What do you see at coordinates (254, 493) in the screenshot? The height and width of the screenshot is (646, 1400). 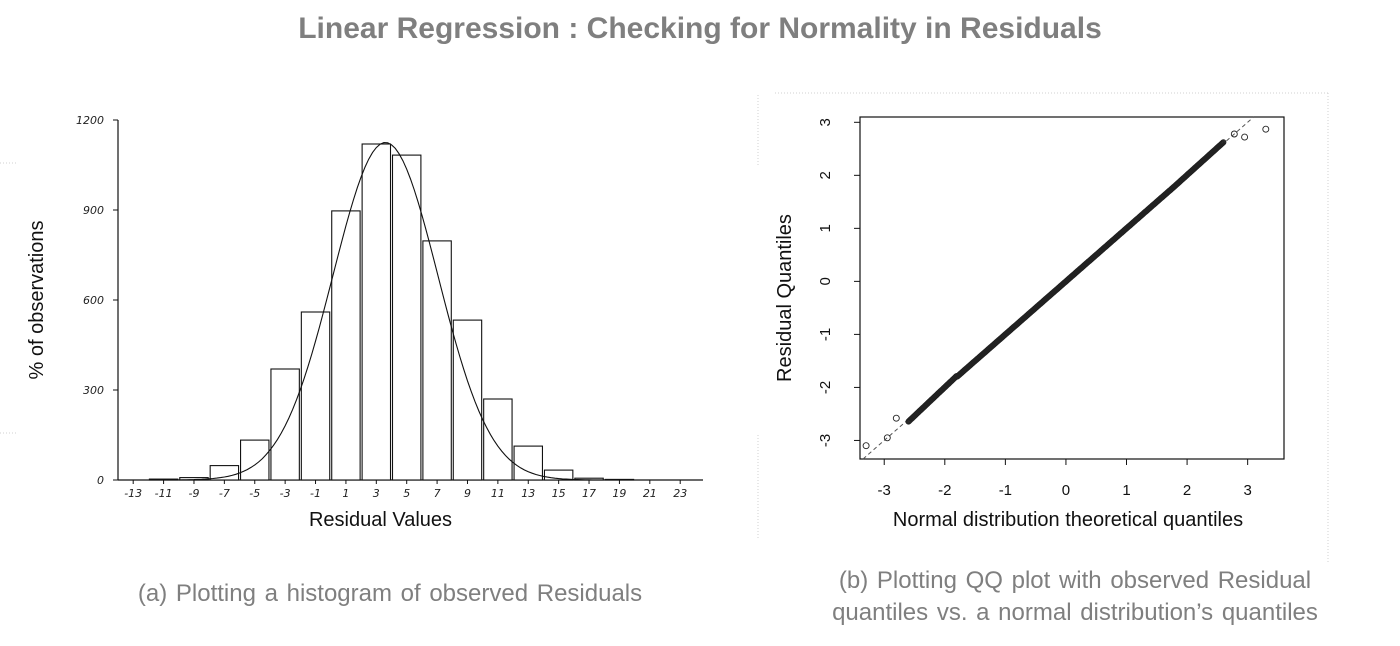 I see `hist-x-tick-label: -5` at bounding box center [254, 493].